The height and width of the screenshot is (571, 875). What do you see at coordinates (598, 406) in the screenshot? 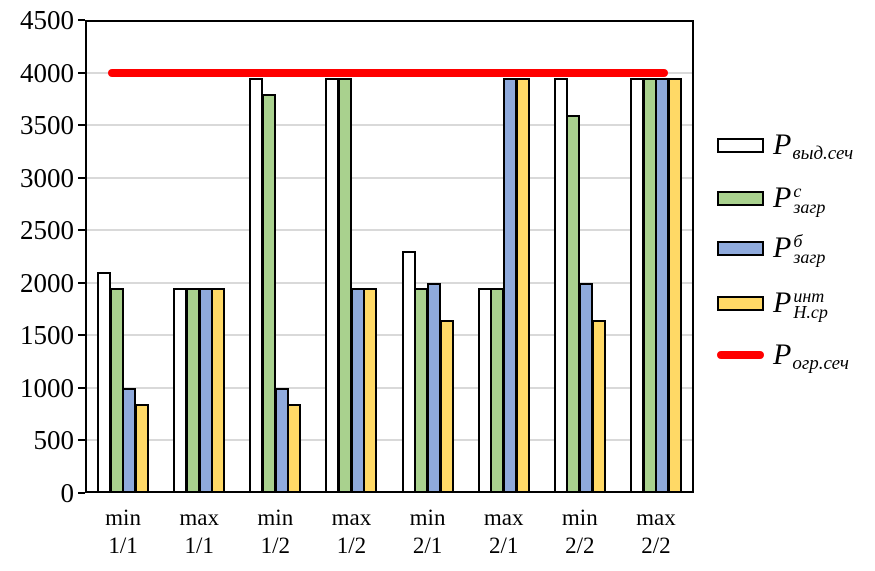
I see `bar-series4-min-2/2` at bounding box center [598, 406].